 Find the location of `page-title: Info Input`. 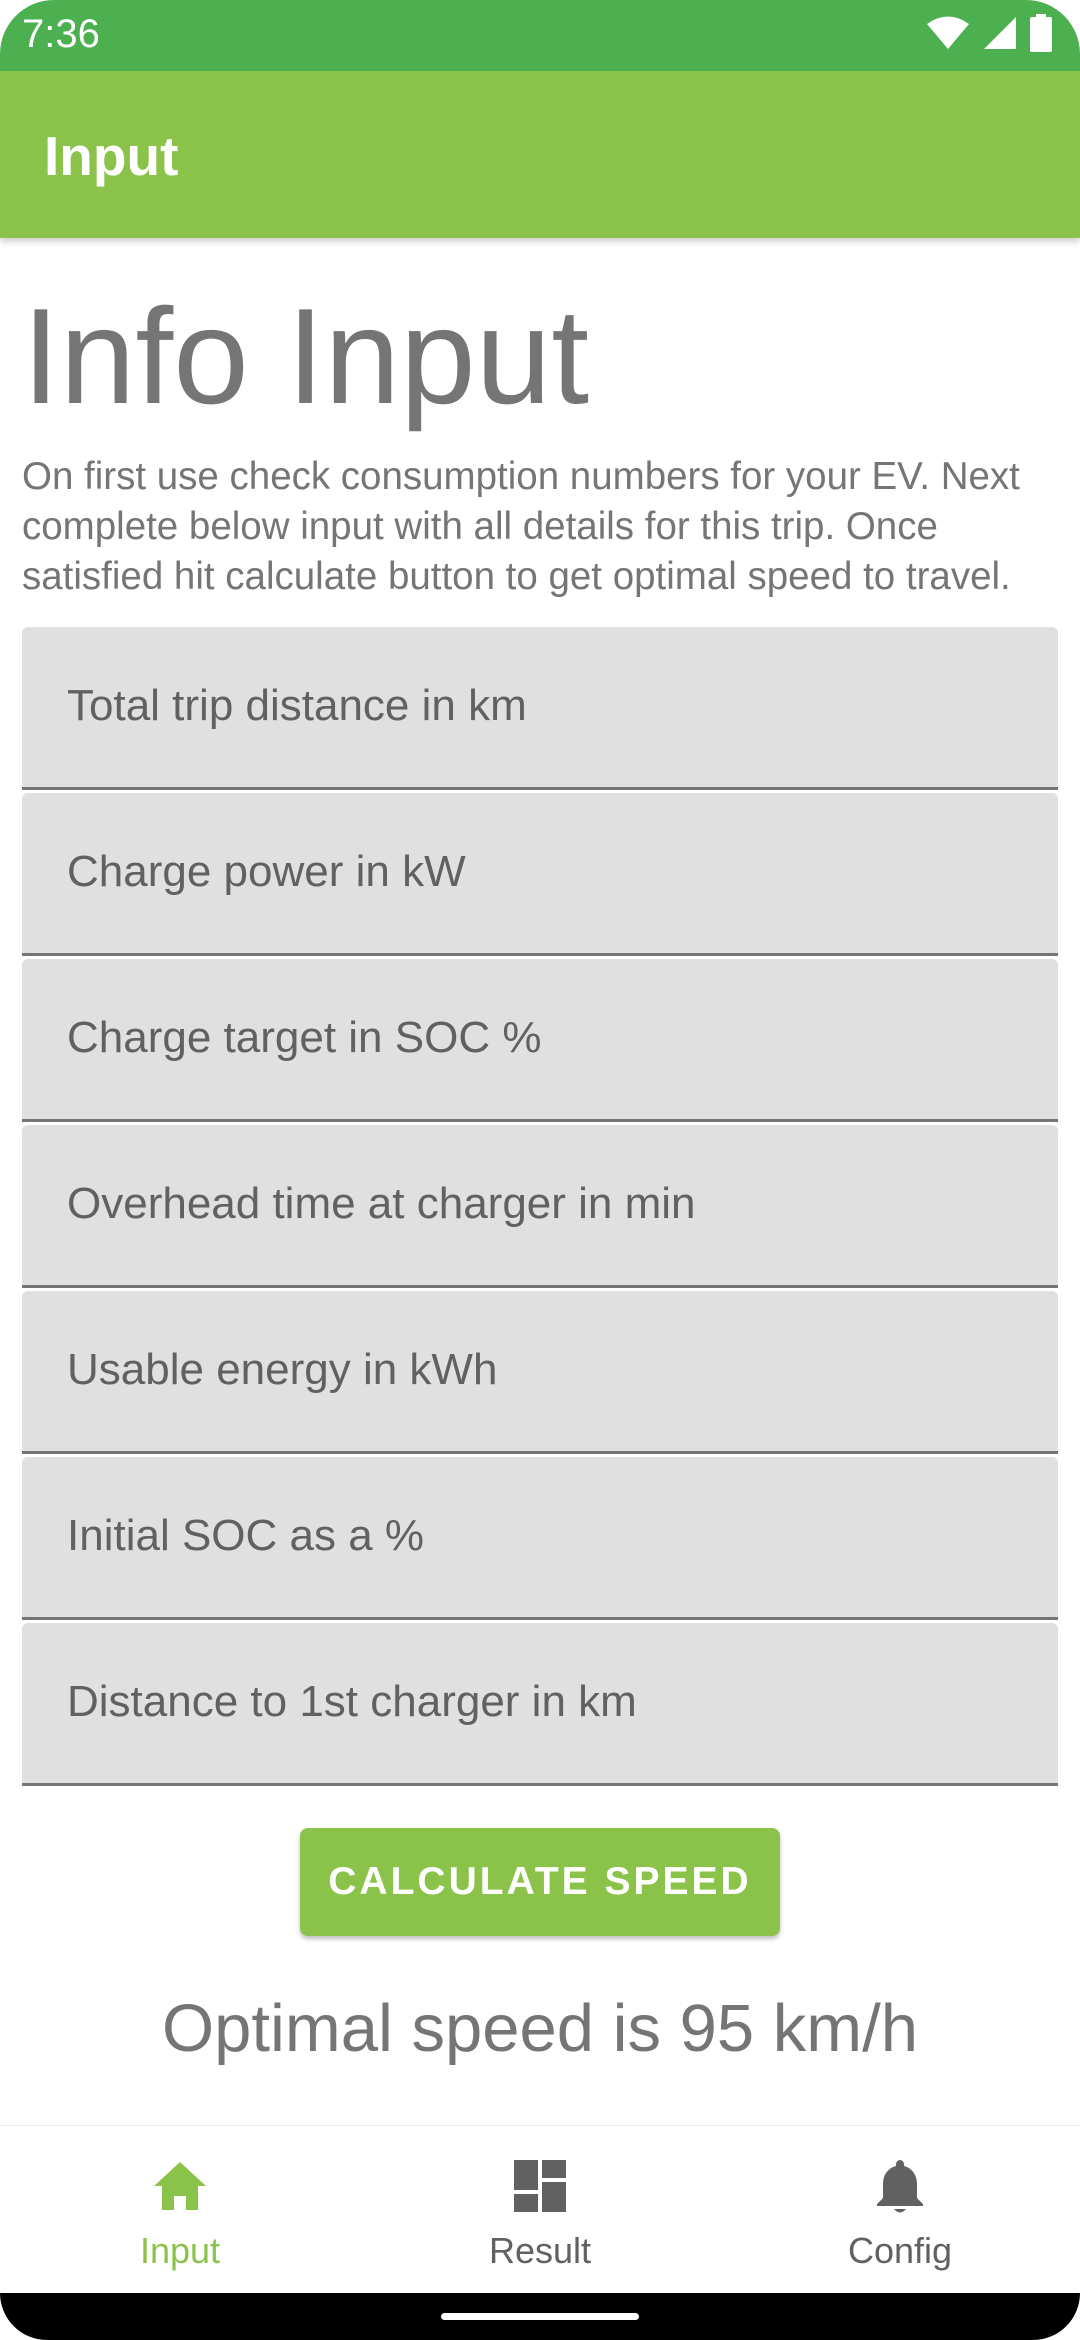

page-title: Info Input is located at coordinates (306, 356).